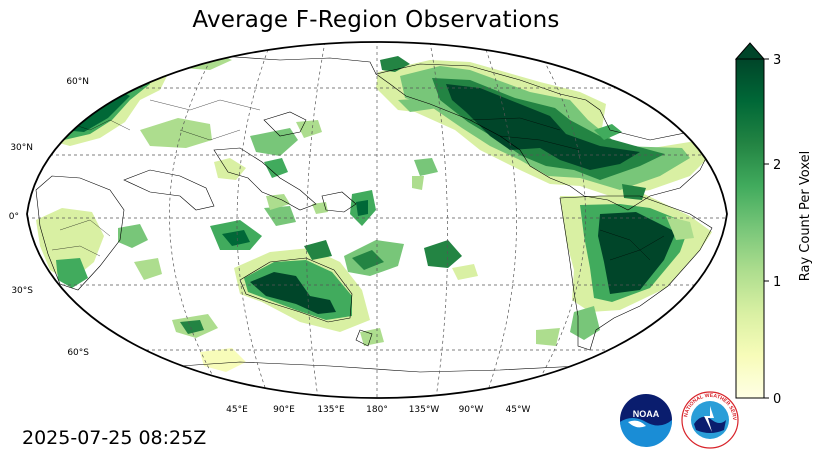  What do you see at coordinates (22, 291) in the screenshot?
I see `lat-label-30s: 30°S` at bounding box center [22, 291].